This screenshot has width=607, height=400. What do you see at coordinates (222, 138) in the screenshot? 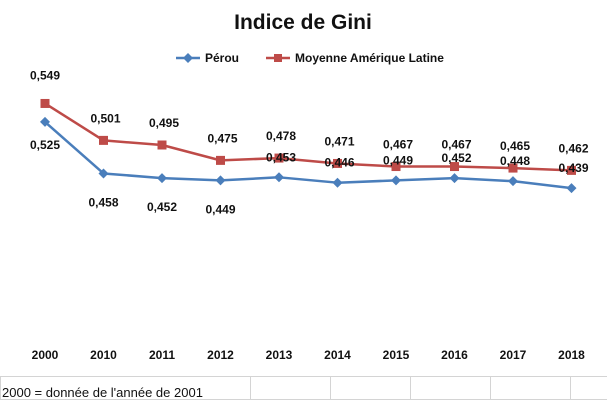
I see `label-latam-3: 0,475` at bounding box center [222, 138].